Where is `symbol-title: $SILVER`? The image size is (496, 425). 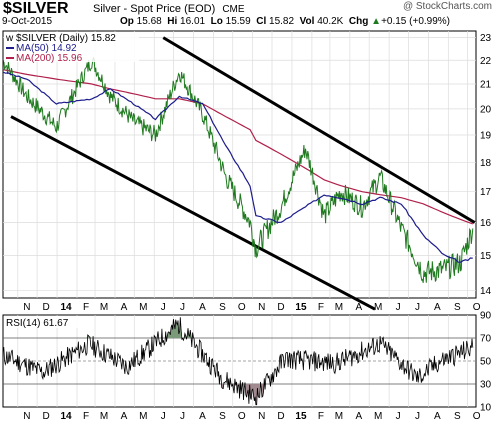 symbol-title: $SILVER is located at coordinates (36, 8).